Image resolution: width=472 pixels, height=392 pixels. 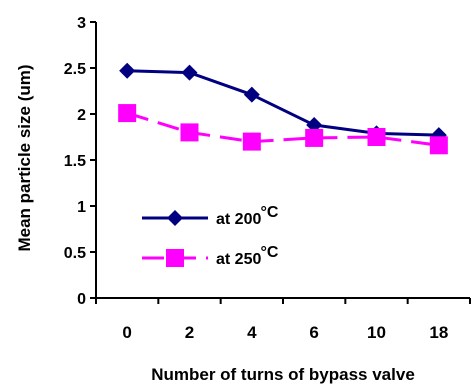 I want to click on x-axis-label: Number of turns of bypass valve, so click(x=283, y=374).